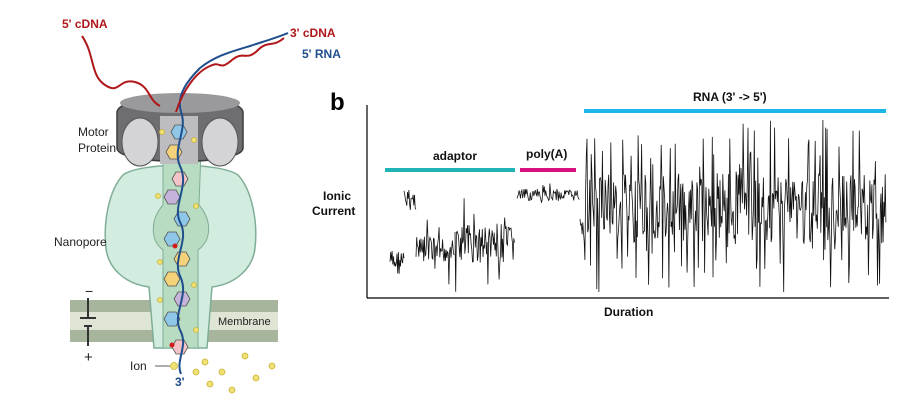 This screenshot has width=922, height=400. Describe the element at coordinates (97, 148) in the screenshot. I see `label-protein: Protein` at that location.